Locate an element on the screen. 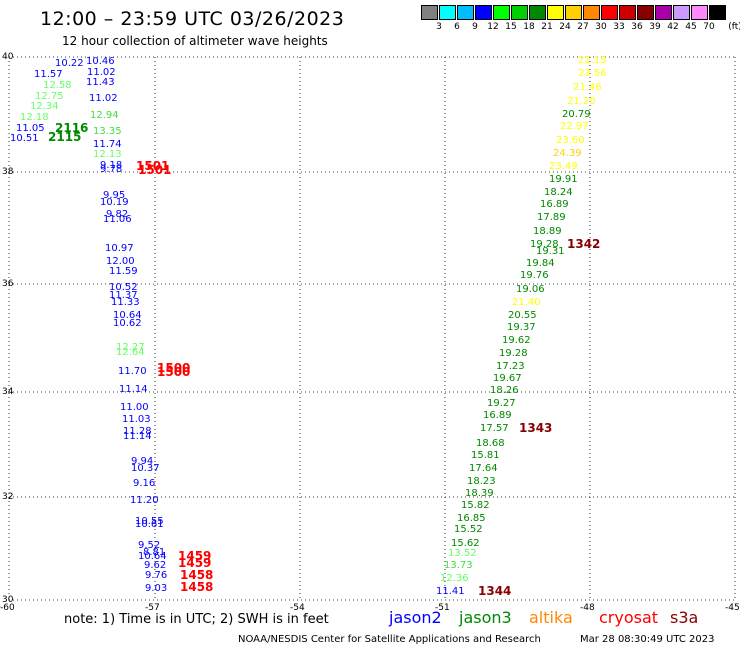 The image size is (740, 650). legend-entry: jason3 is located at coordinates (485, 617).